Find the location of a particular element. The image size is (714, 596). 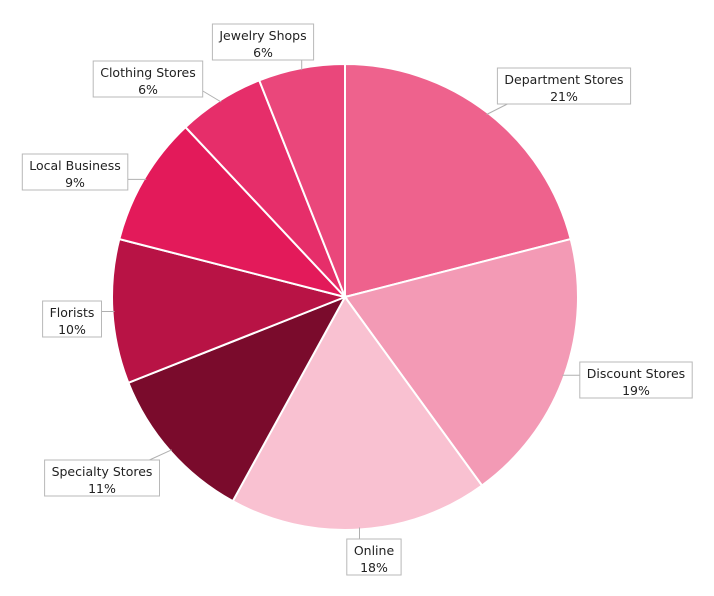

slice-label-online: Online 18% is located at coordinates (374, 559).